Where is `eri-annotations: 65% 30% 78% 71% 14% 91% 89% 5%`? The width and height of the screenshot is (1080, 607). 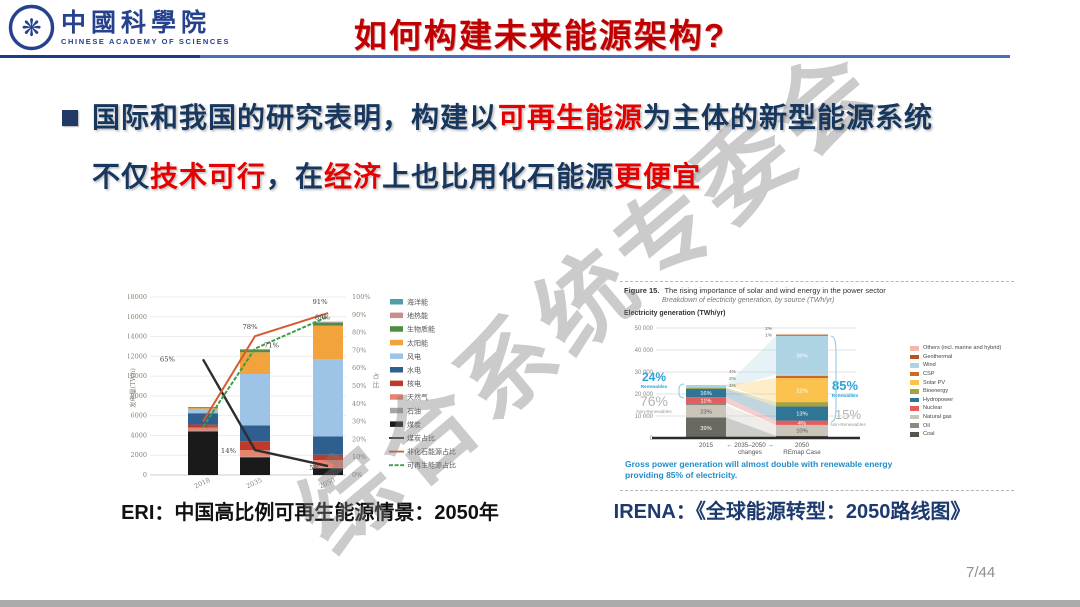
eri-annotations: 65% 30% 78% 71% 14% 91% 89% 5% is located at coordinates (245, 385).